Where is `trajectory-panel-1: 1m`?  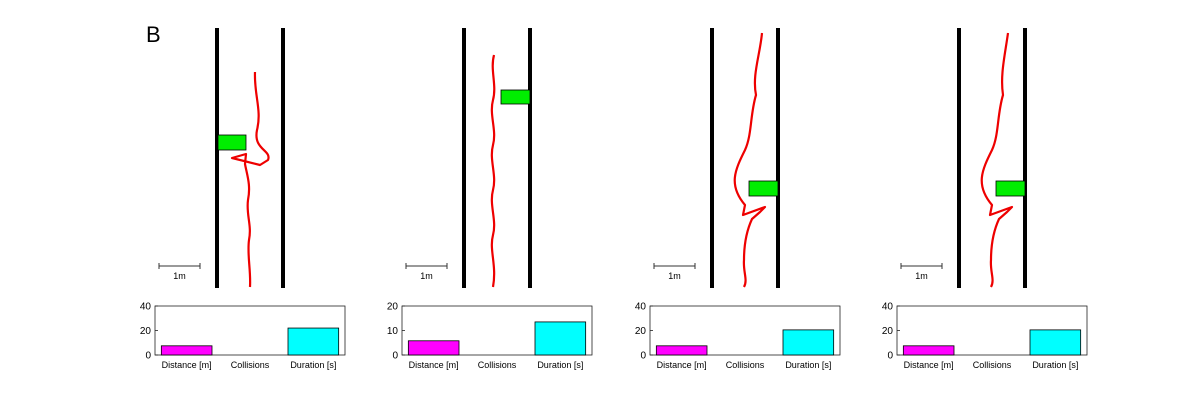 trajectory-panel-1: 1m is located at coordinates (221, 158).